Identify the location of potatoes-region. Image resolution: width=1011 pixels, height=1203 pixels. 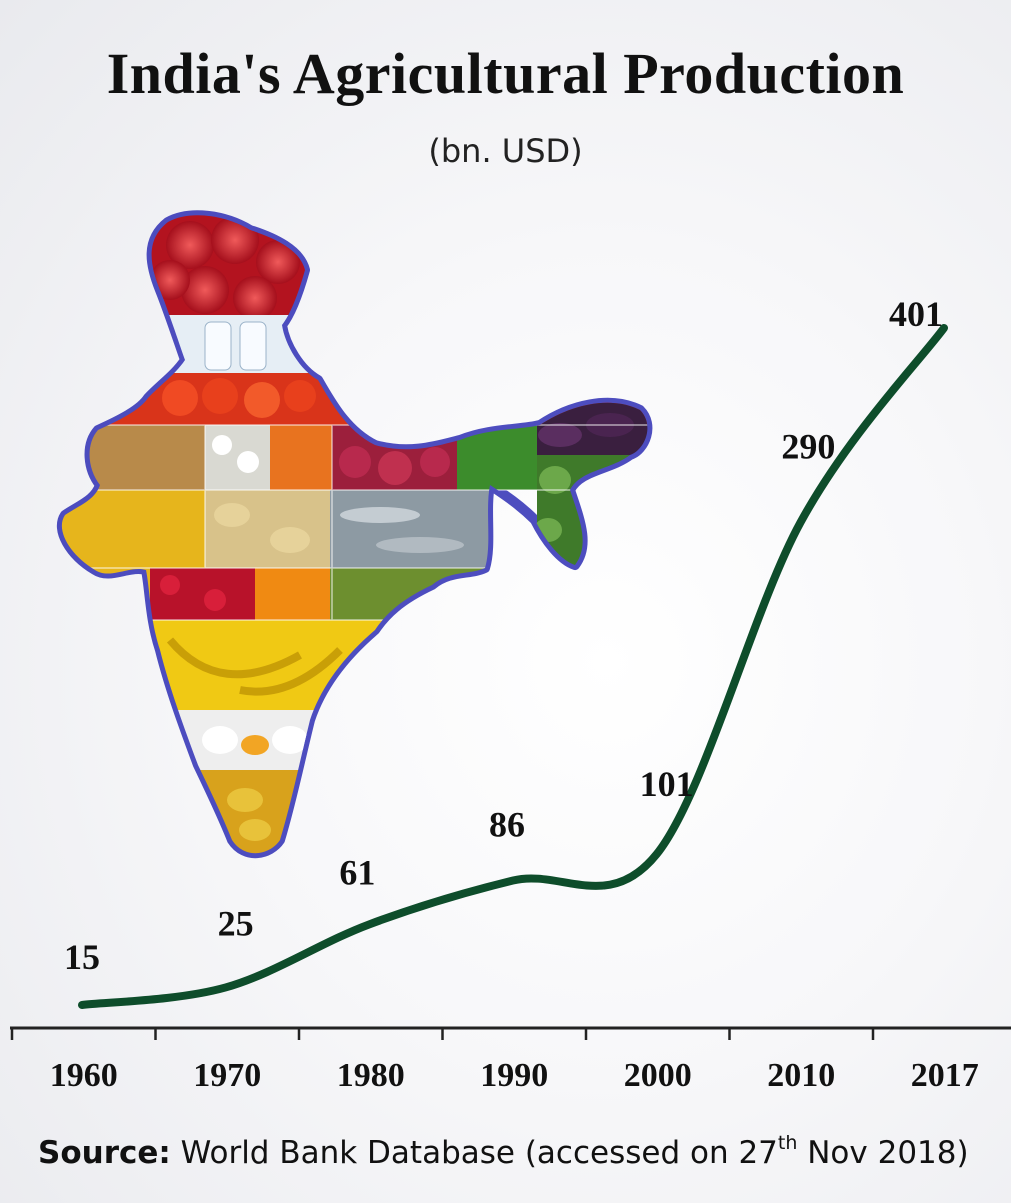
(267, 529).